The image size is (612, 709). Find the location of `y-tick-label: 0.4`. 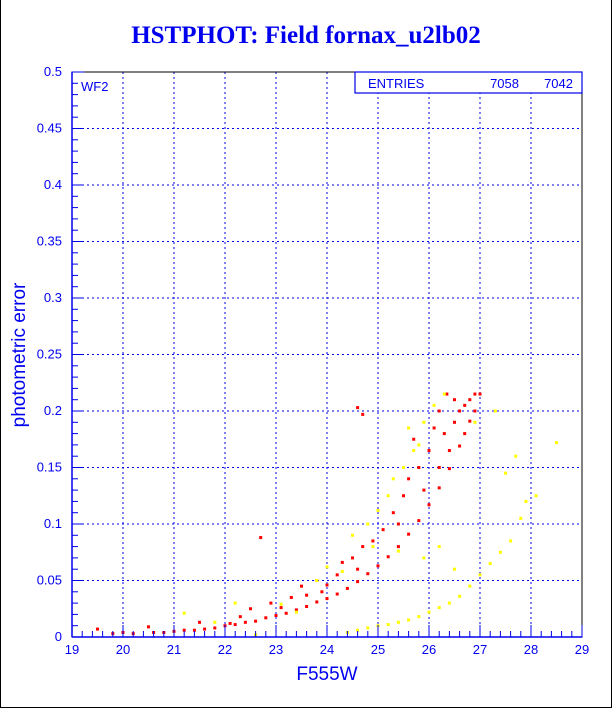

y-tick-label: 0.4 is located at coordinates (53, 184).